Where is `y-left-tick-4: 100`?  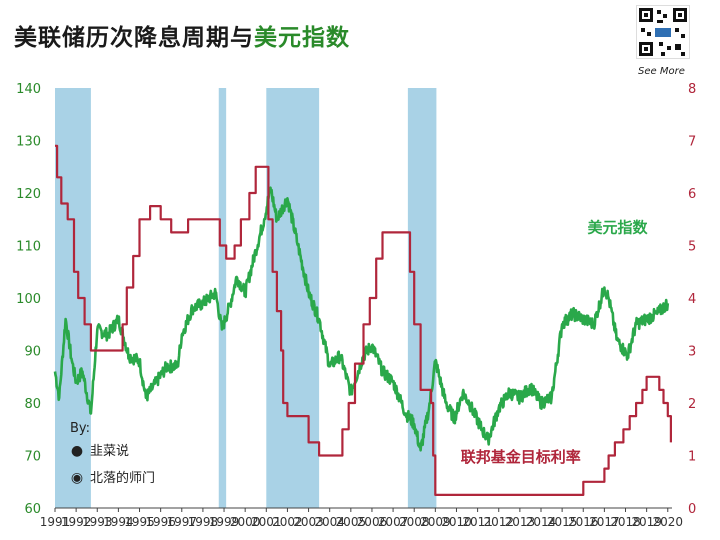 y-left-tick-4: 100 is located at coordinates (28, 299).